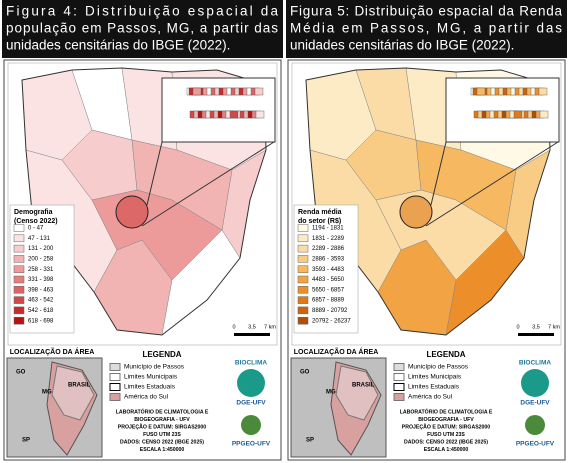 The image size is (568, 463). What do you see at coordinates (319, 221) in the screenshot?
I see `legend-title: do setor (R$)` at bounding box center [319, 221].